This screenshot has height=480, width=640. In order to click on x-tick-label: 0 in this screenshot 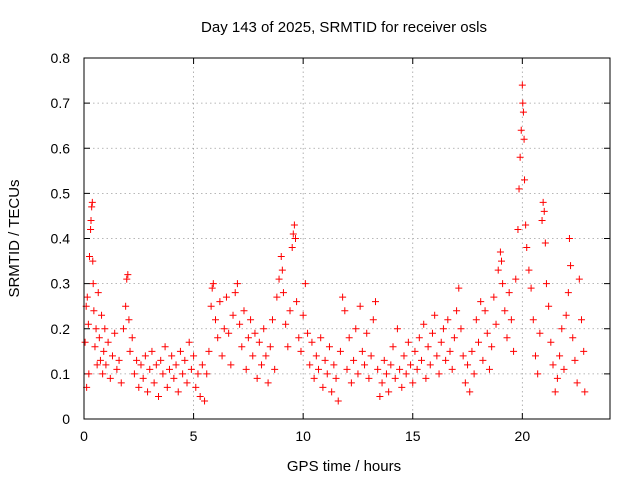, I will do `click(84, 436)`.